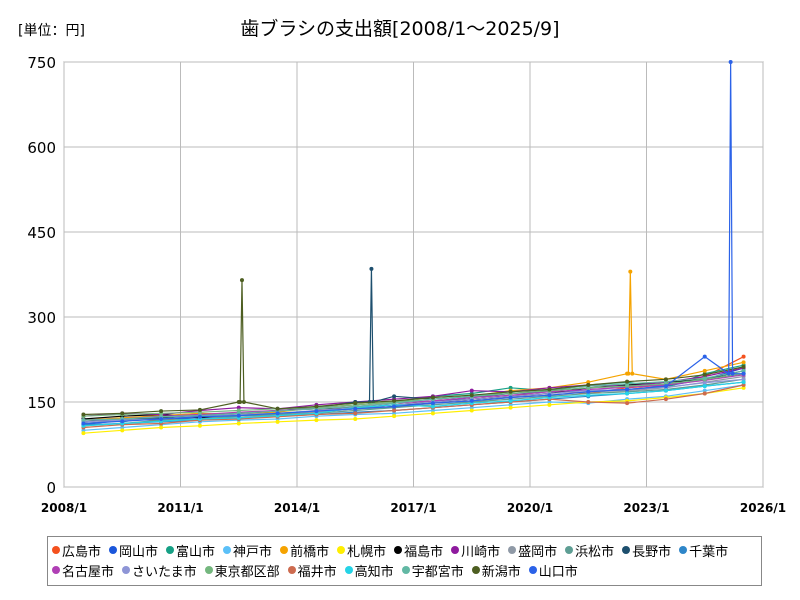 Image resolution: width=800 pixels, height=600 pixels. What do you see at coordinates (501, 572) in the screenshot?
I see `legend-label: 新潟市` at bounding box center [501, 572].